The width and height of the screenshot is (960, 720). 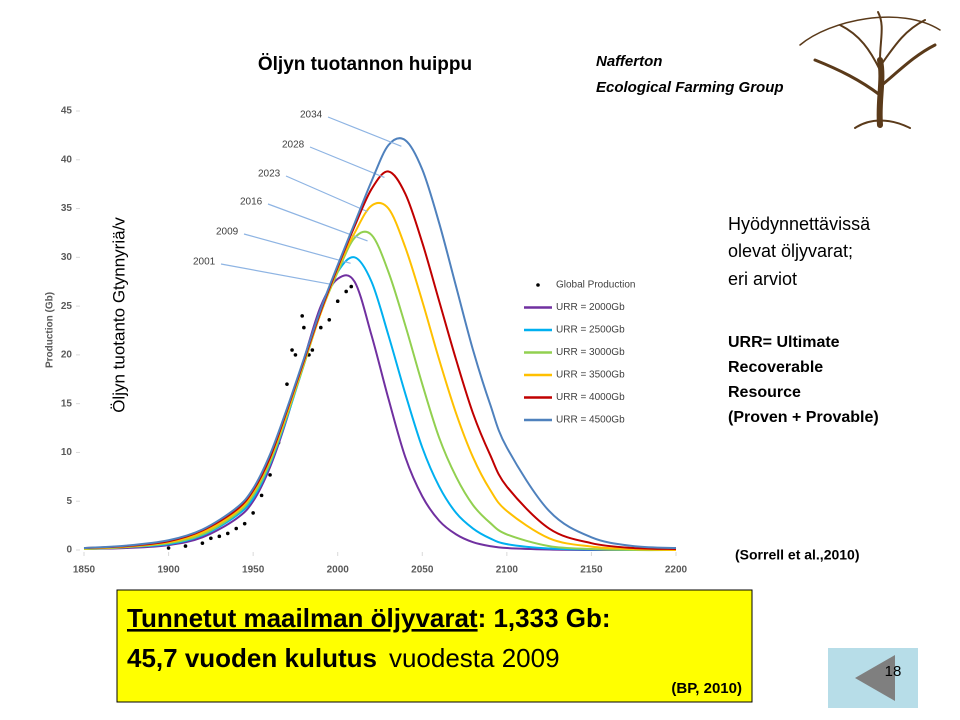 What do you see at coordinates (67, 159) in the screenshot?
I see `y-tick-label: 40` at bounding box center [67, 159].